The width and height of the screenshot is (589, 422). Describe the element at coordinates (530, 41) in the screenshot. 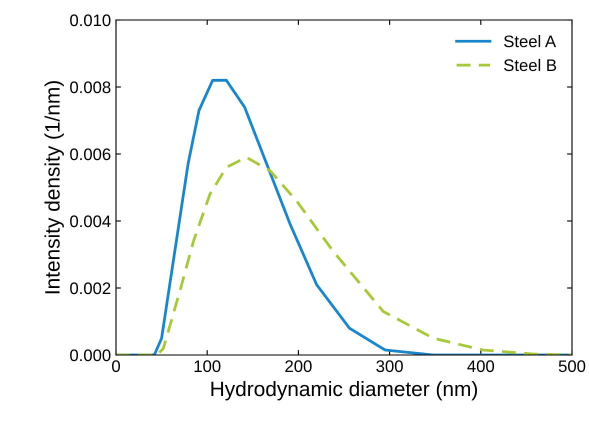

I see `legend-label: Steel A` at that location.